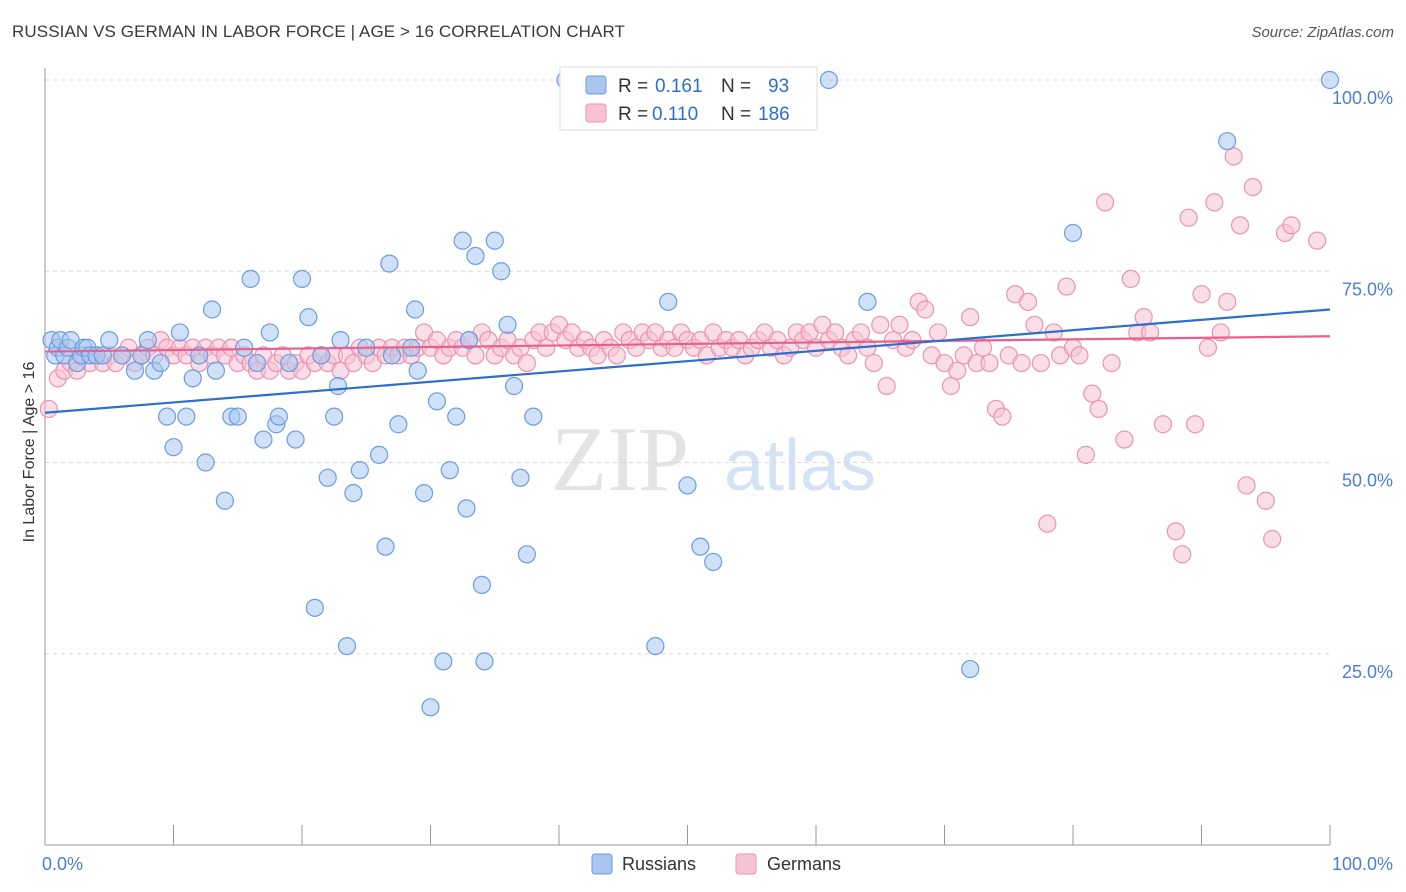 The height and width of the screenshot is (892, 1406). What do you see at coordinates (1367, 672) in the screenshot?
I see `y-tick-label: 25.0%` at bounding box center [1367, 672].